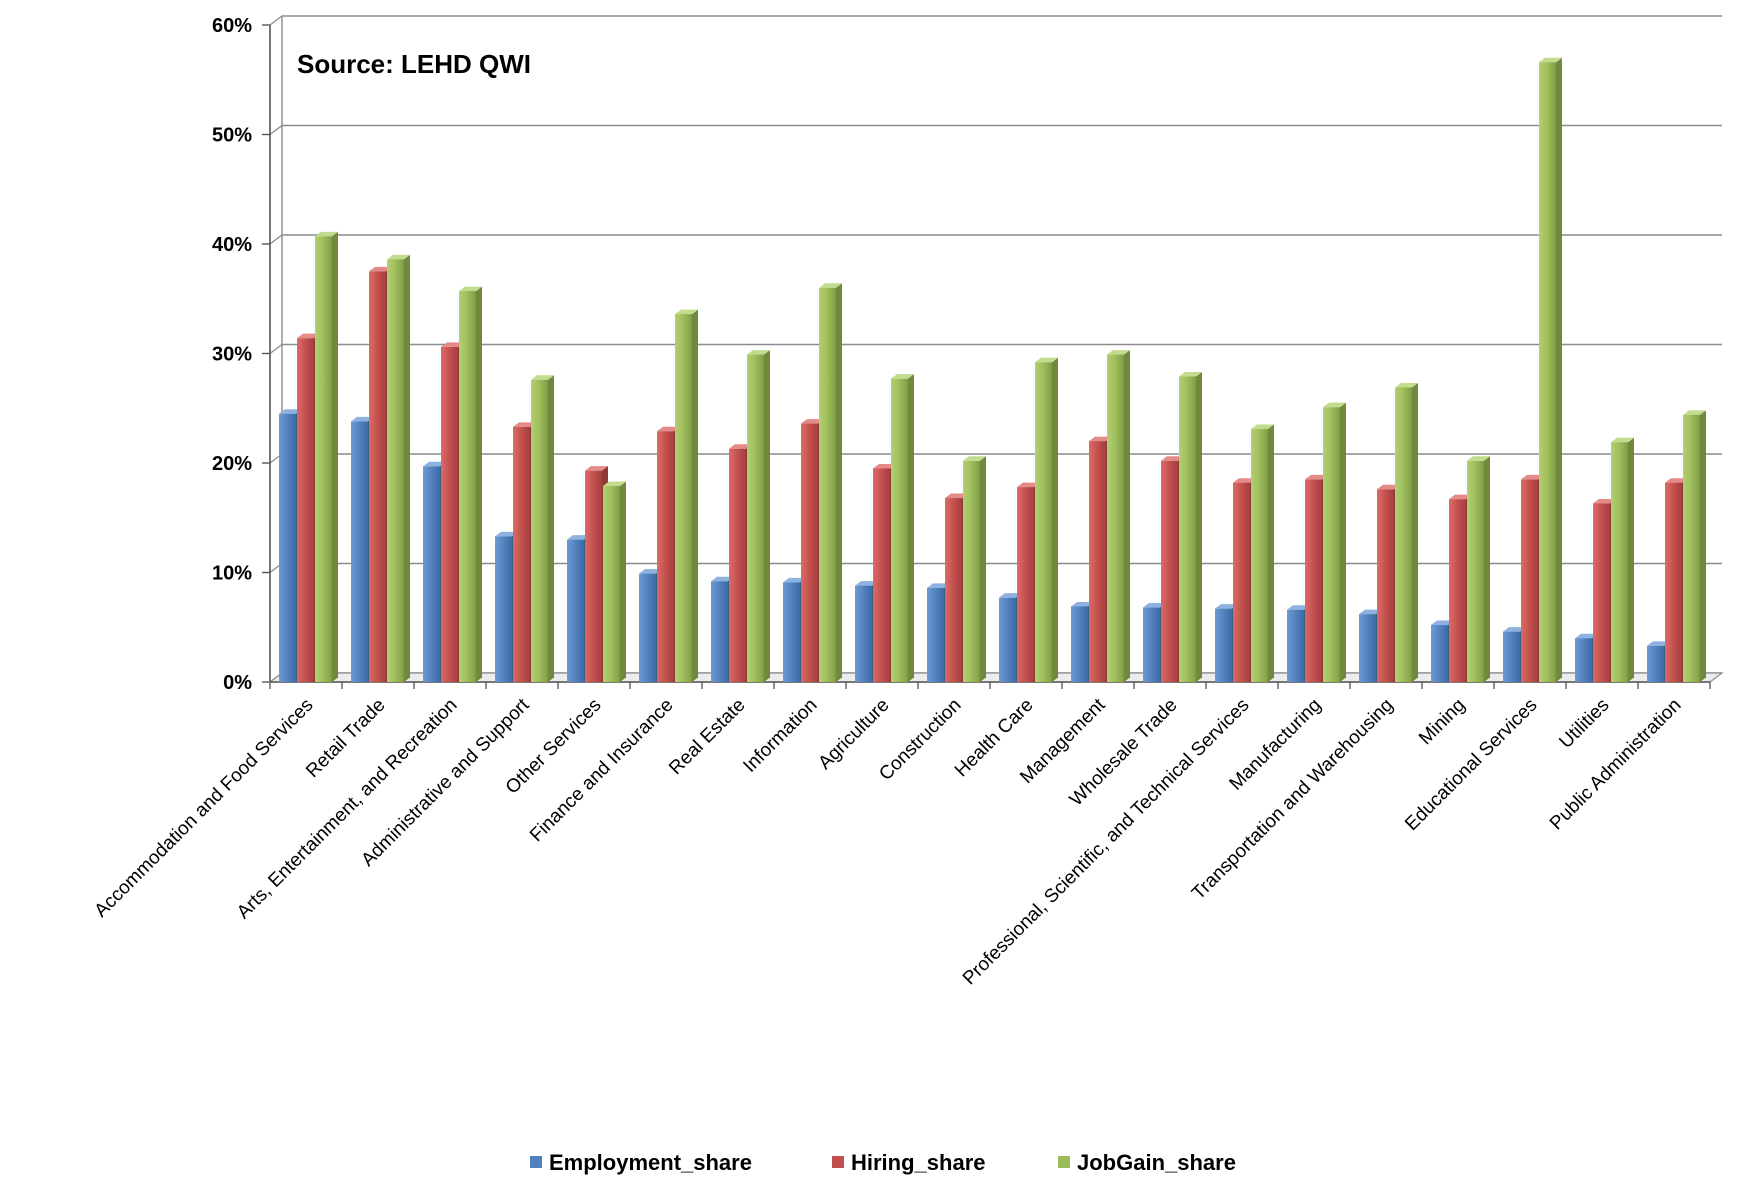  I want to click on y-tick-label: 40%, so click(232, 245).